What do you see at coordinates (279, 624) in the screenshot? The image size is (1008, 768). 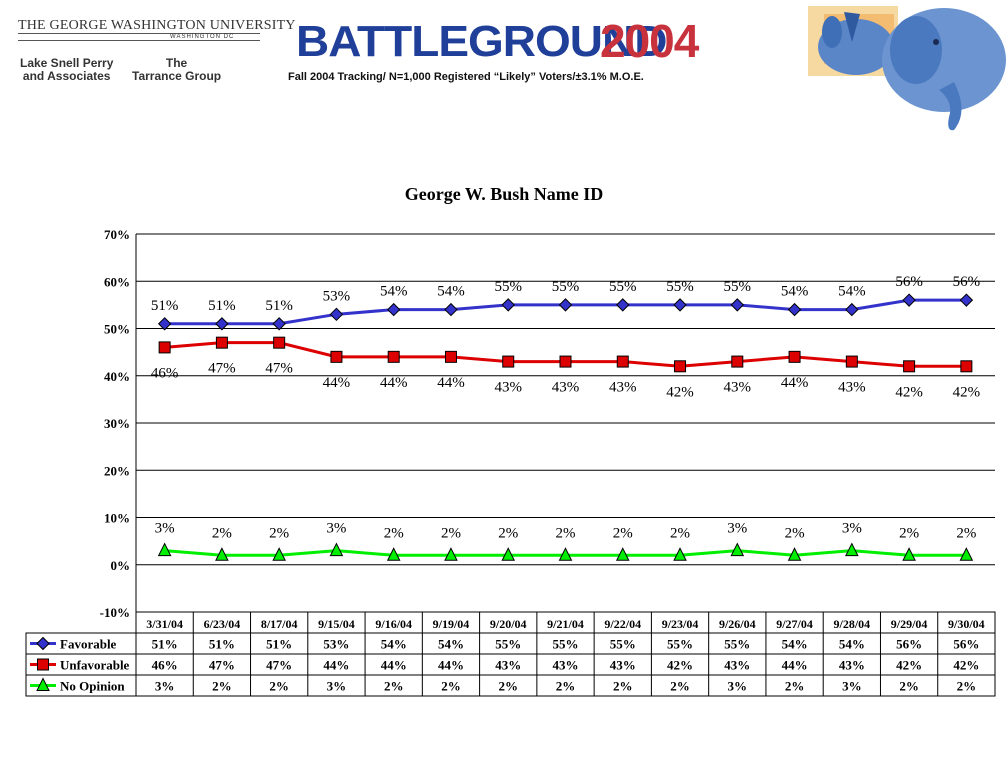 I see `x-category-label: 8/17/04` at bounding box center [279, 624].